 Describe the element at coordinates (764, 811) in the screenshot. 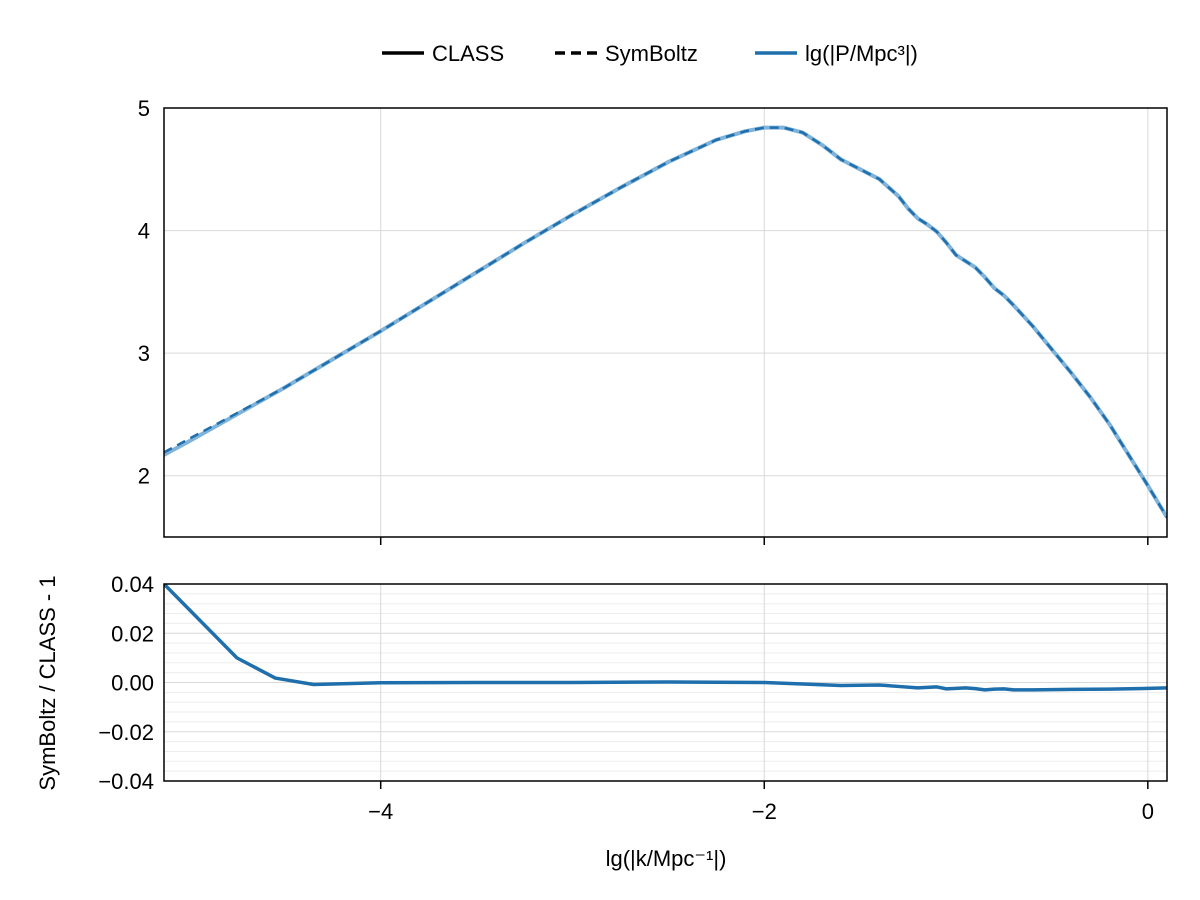

I see `bottom-x-tick-label: −2` at that location.